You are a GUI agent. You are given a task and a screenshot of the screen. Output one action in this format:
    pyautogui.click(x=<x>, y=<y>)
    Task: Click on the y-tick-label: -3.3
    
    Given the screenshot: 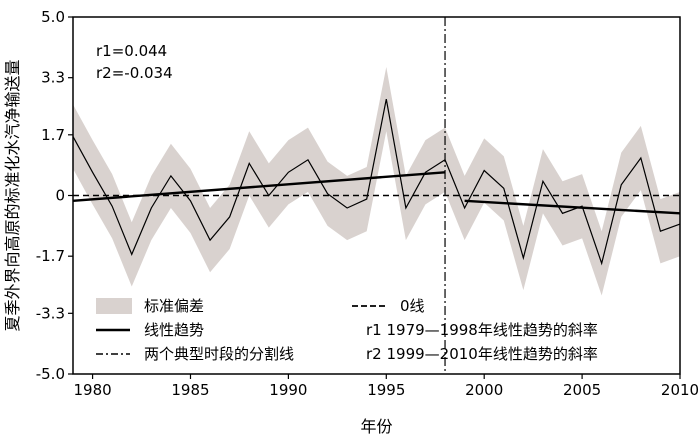 What is the action you would take?
    pyautogui.click(x=50, y=313)
    